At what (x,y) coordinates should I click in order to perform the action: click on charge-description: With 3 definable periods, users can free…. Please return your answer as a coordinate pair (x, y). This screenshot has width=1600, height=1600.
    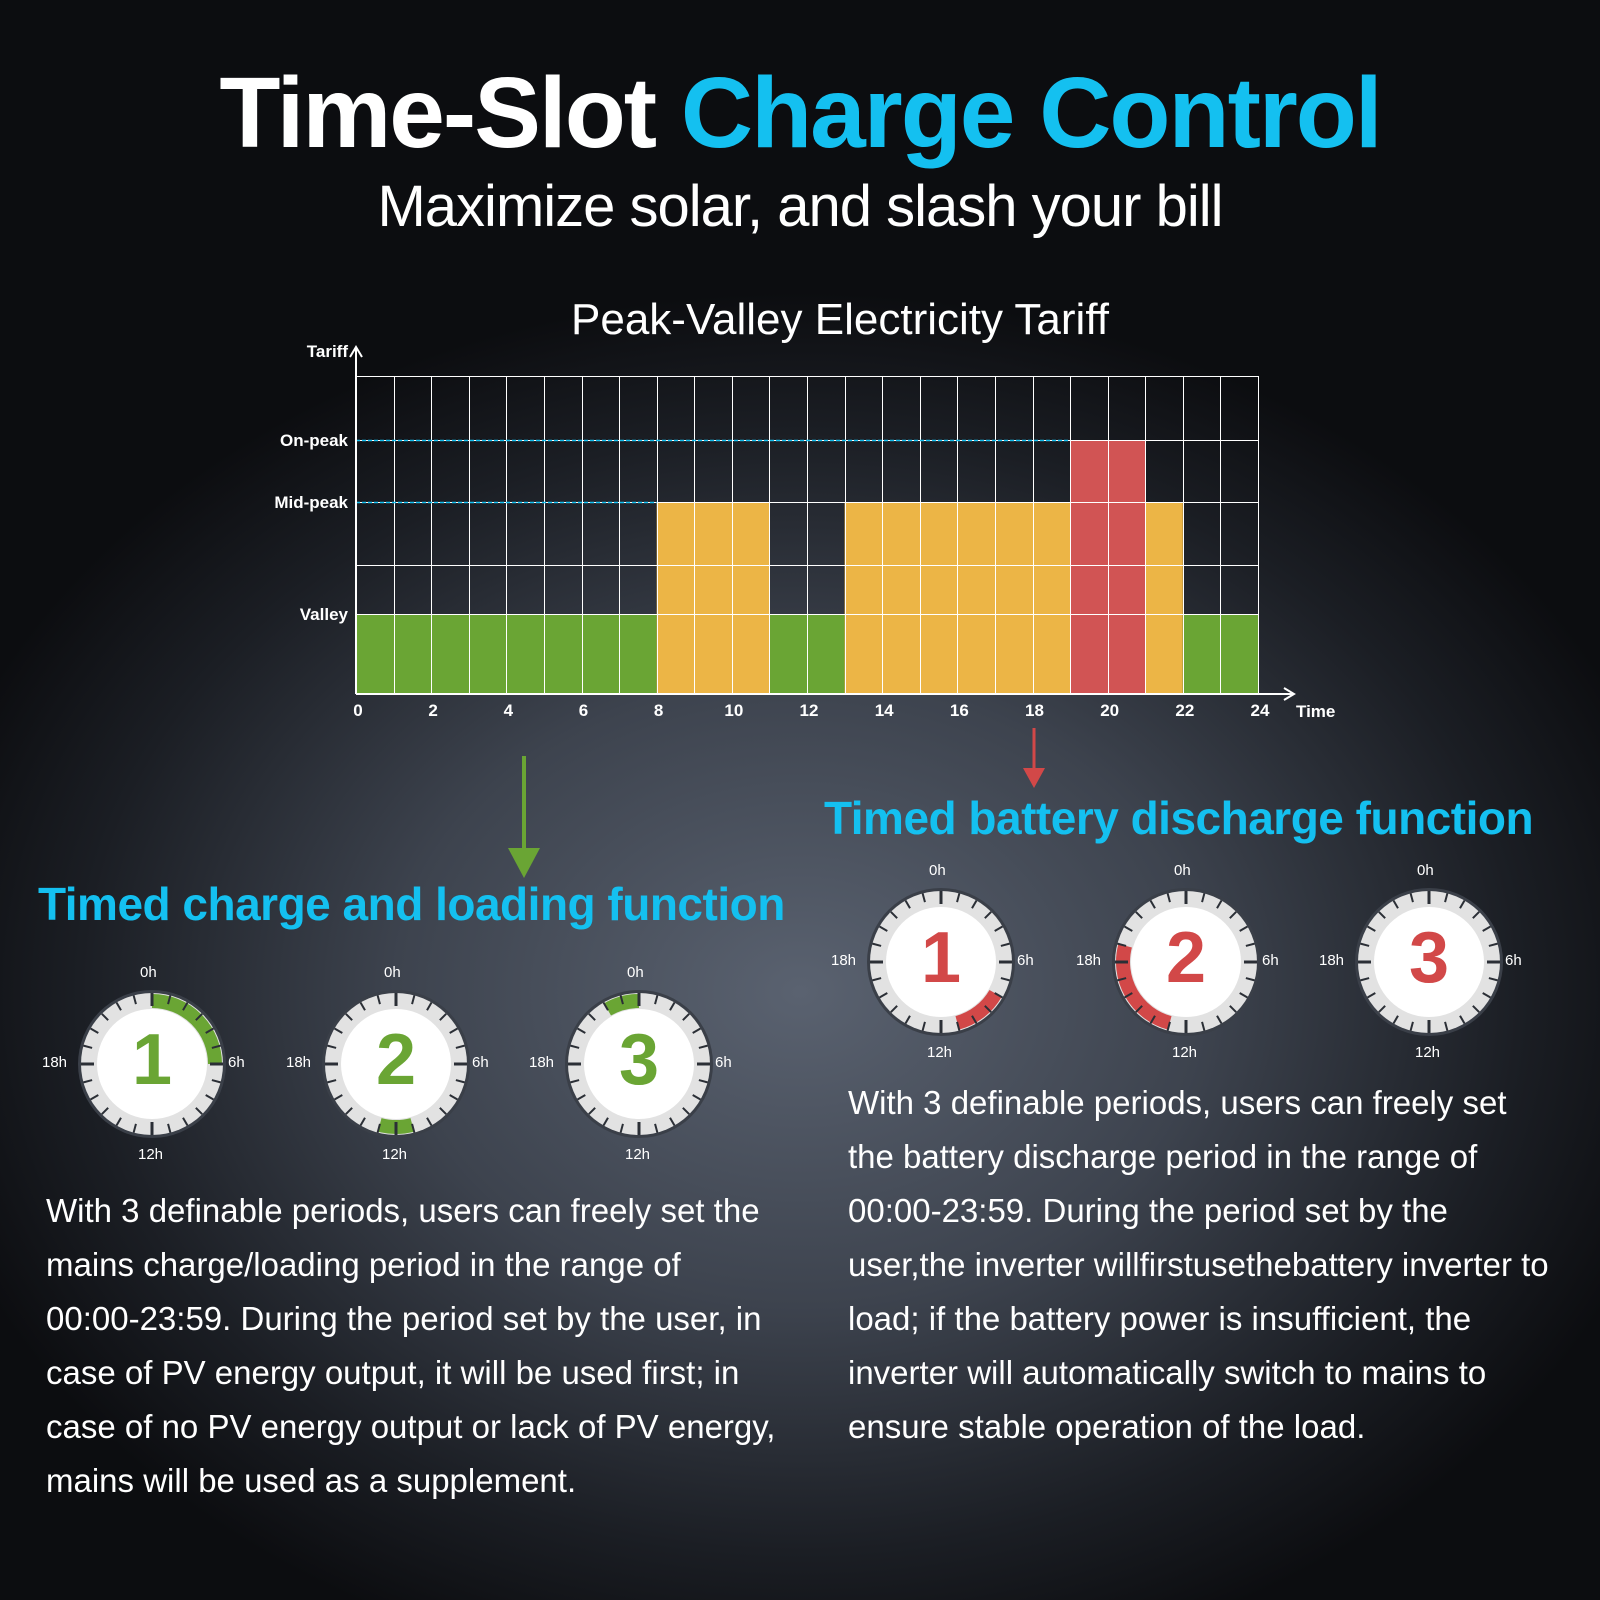
    Looking at the image, I should click on (411, 1345).